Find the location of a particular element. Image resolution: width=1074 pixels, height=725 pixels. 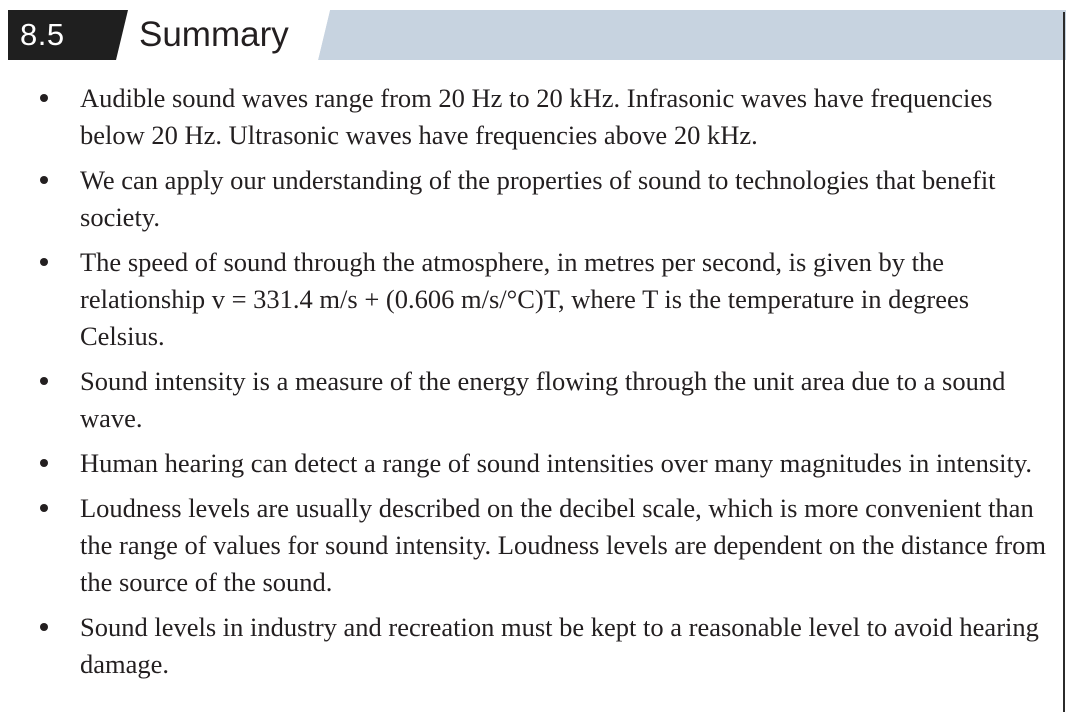

title-white-block is located at coordinates (219, 35).